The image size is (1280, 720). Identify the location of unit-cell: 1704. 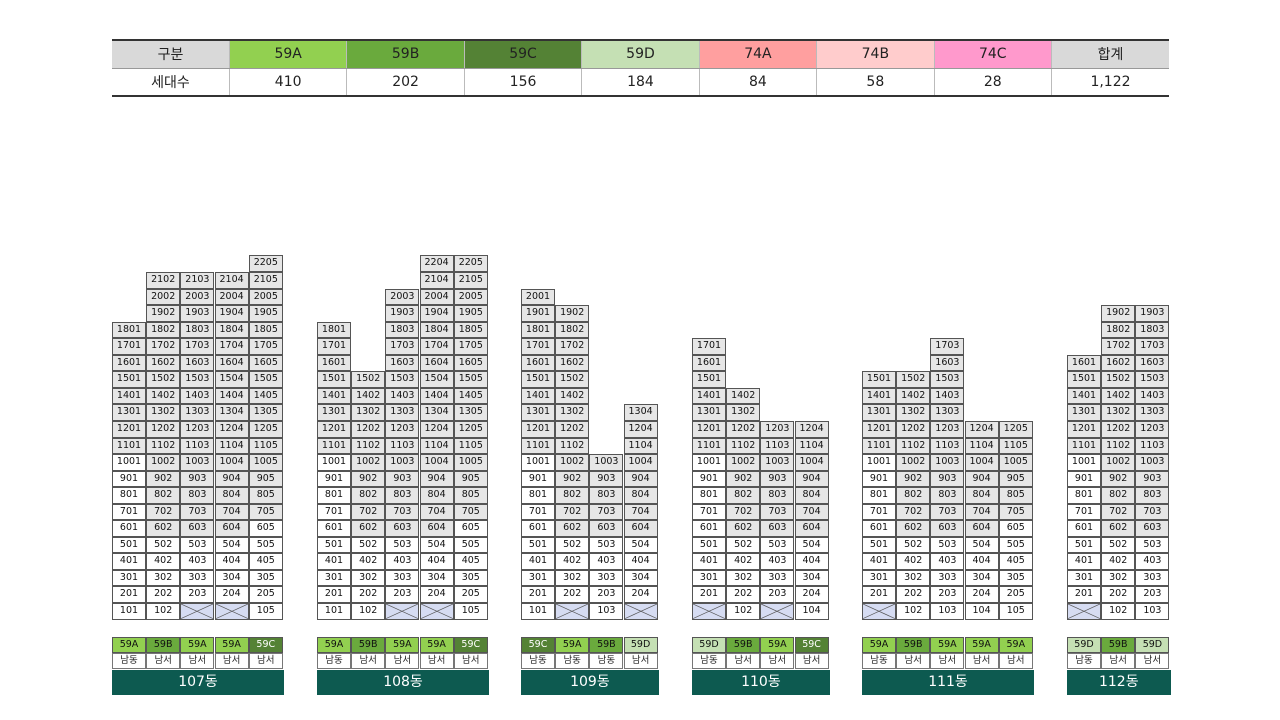
(231, 346).